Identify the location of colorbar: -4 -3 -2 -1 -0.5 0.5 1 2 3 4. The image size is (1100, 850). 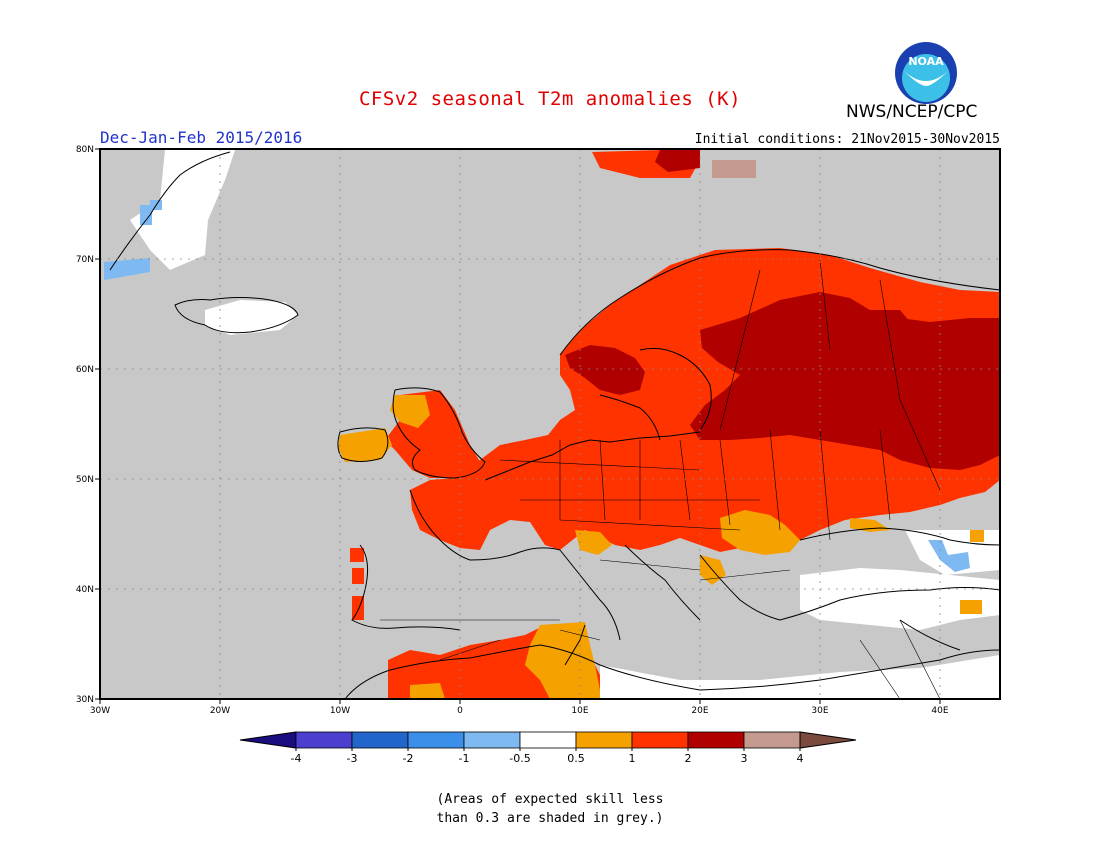
(548, 748).